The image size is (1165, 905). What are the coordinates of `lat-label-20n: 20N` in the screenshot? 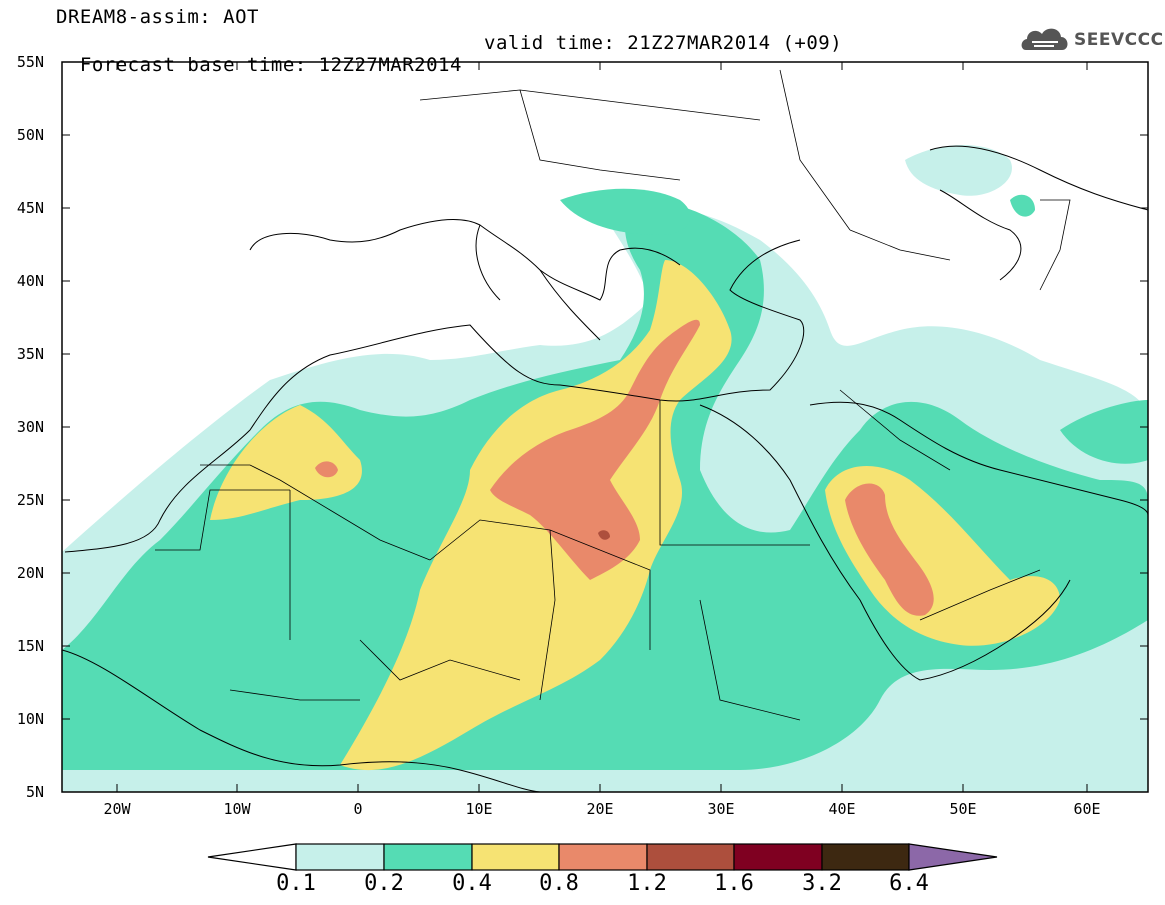 It's located at (30, 573).